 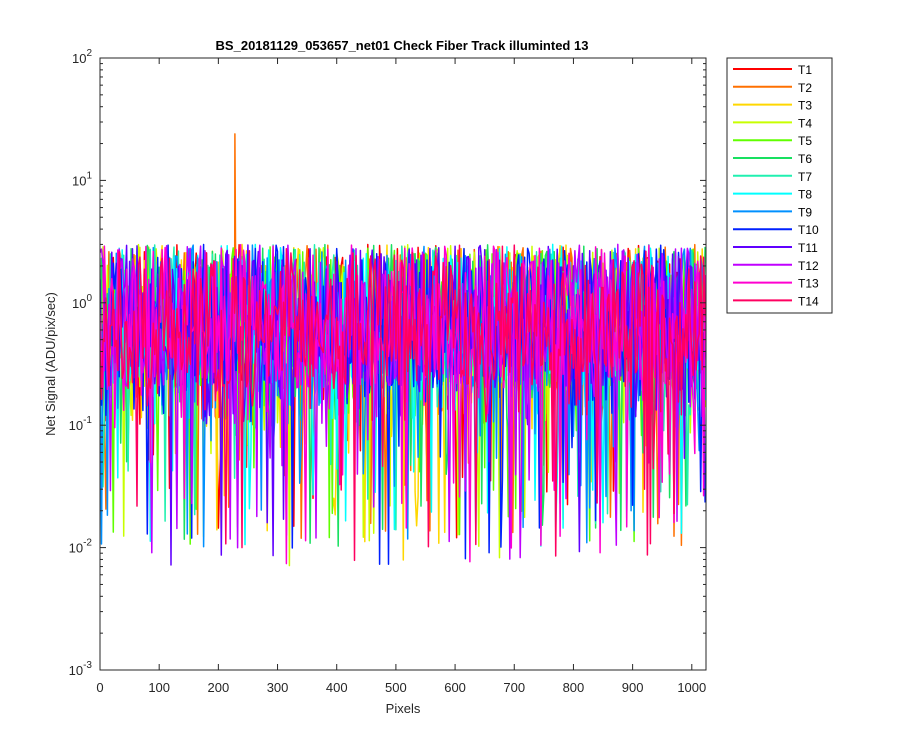 What do you see at coordinates (805, 70) in the screenshot?
I see `legend-label-t1: T1` at bounding box center [805, 70].